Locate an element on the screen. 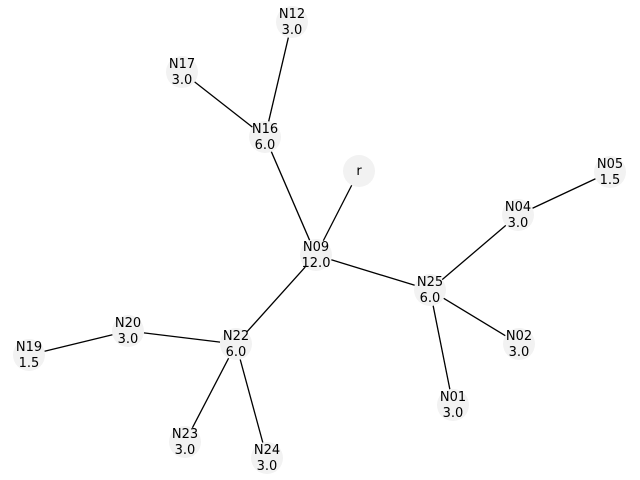  edge-N20-N19 is located at coordinates (78, 343).